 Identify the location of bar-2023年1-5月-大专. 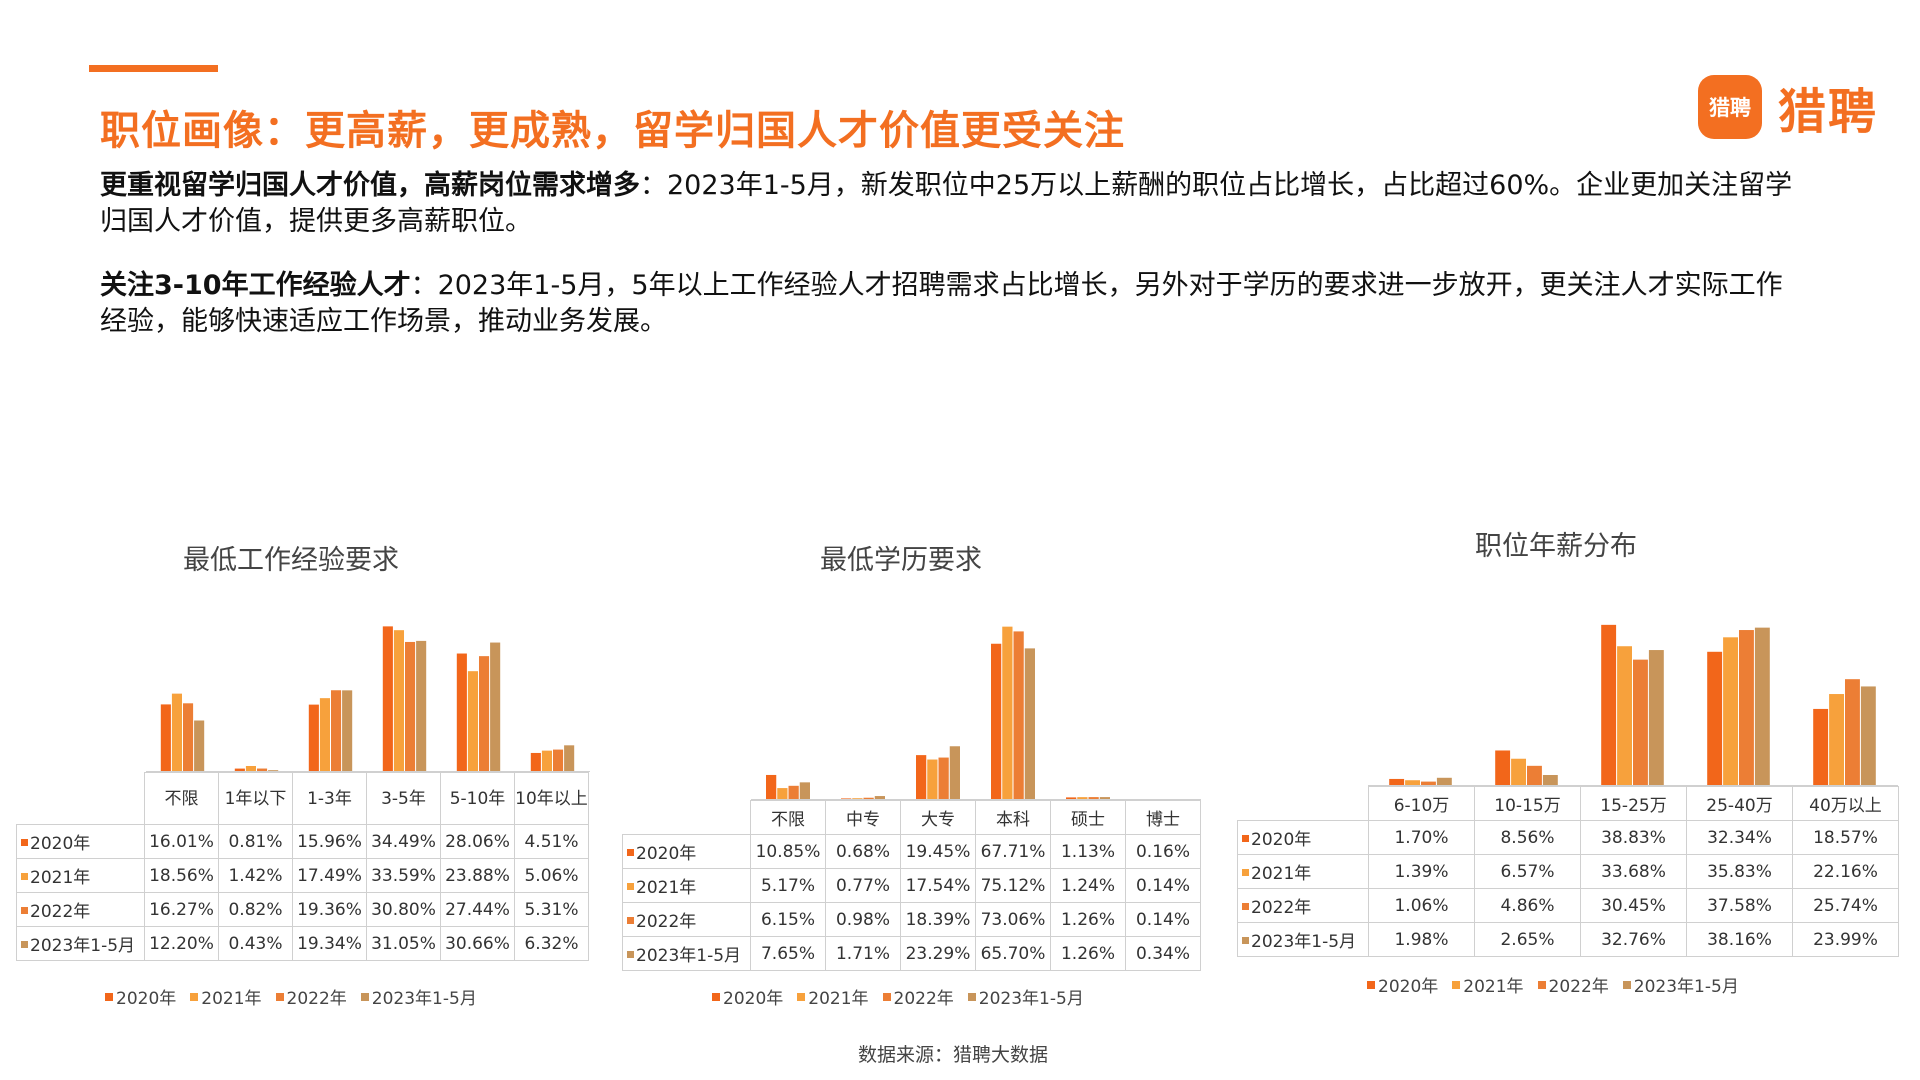
(954, 773).